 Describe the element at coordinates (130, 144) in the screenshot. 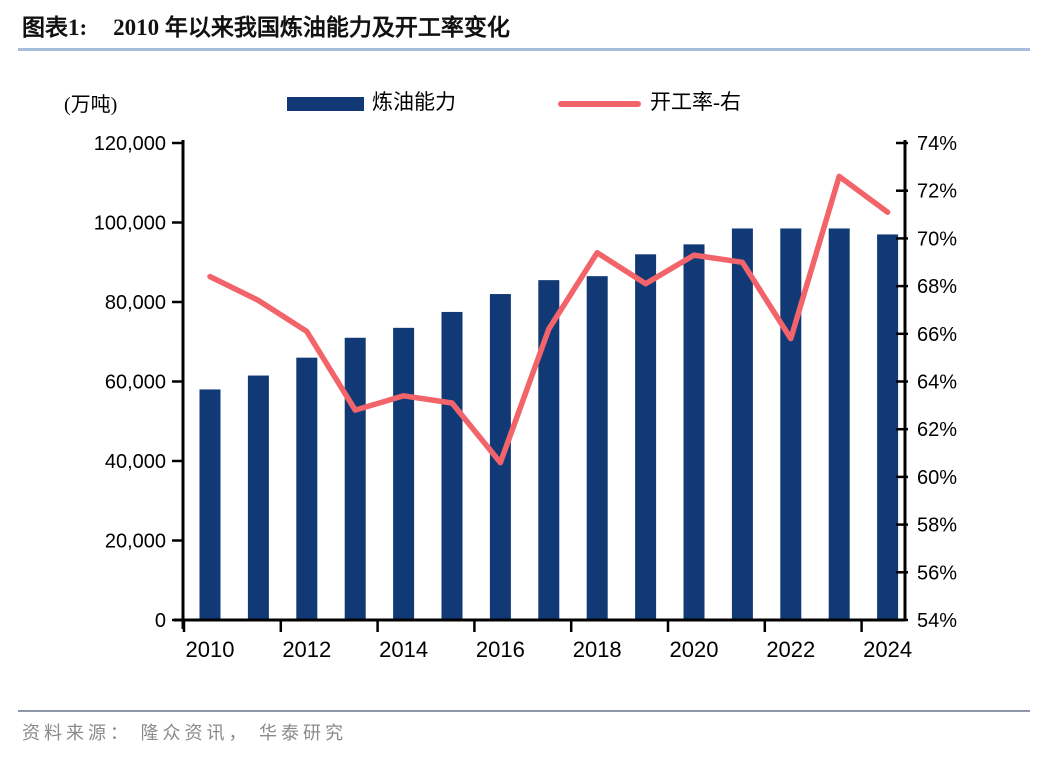

I see `left-tick-label: 120,000` at that location.